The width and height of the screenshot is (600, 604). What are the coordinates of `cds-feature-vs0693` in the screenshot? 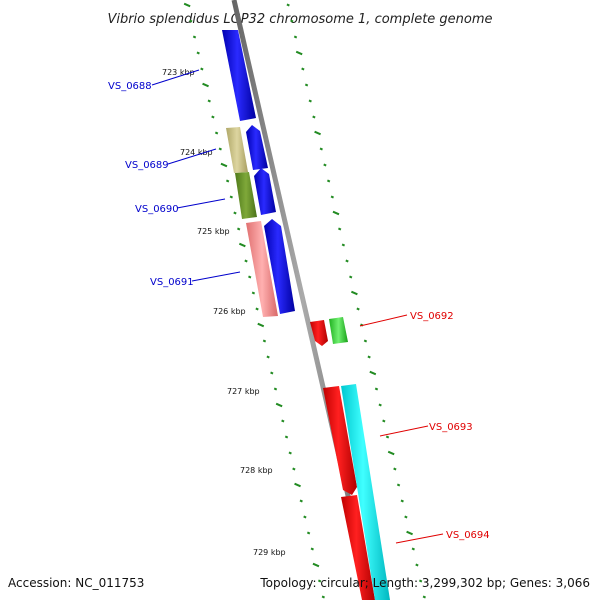 It's located at (340, 440).